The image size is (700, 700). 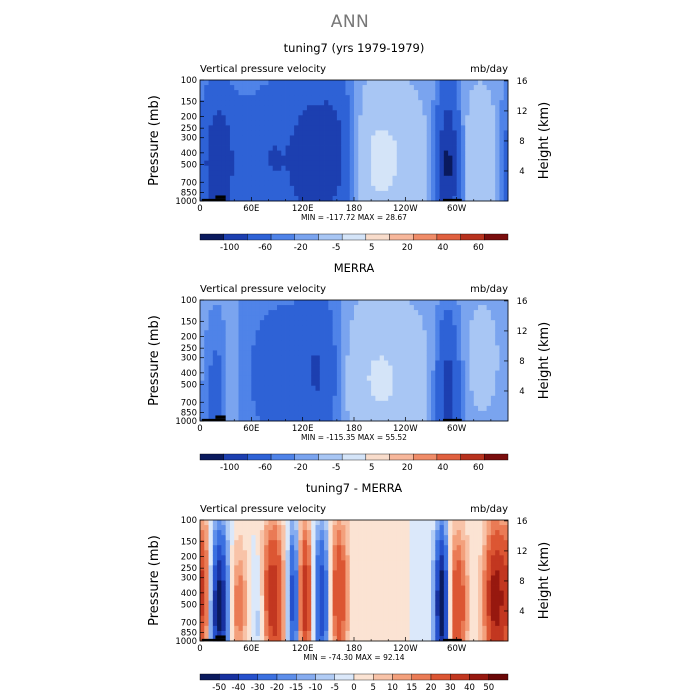 I want to click on colorbar-label: -5, so click(x=336, y=468).